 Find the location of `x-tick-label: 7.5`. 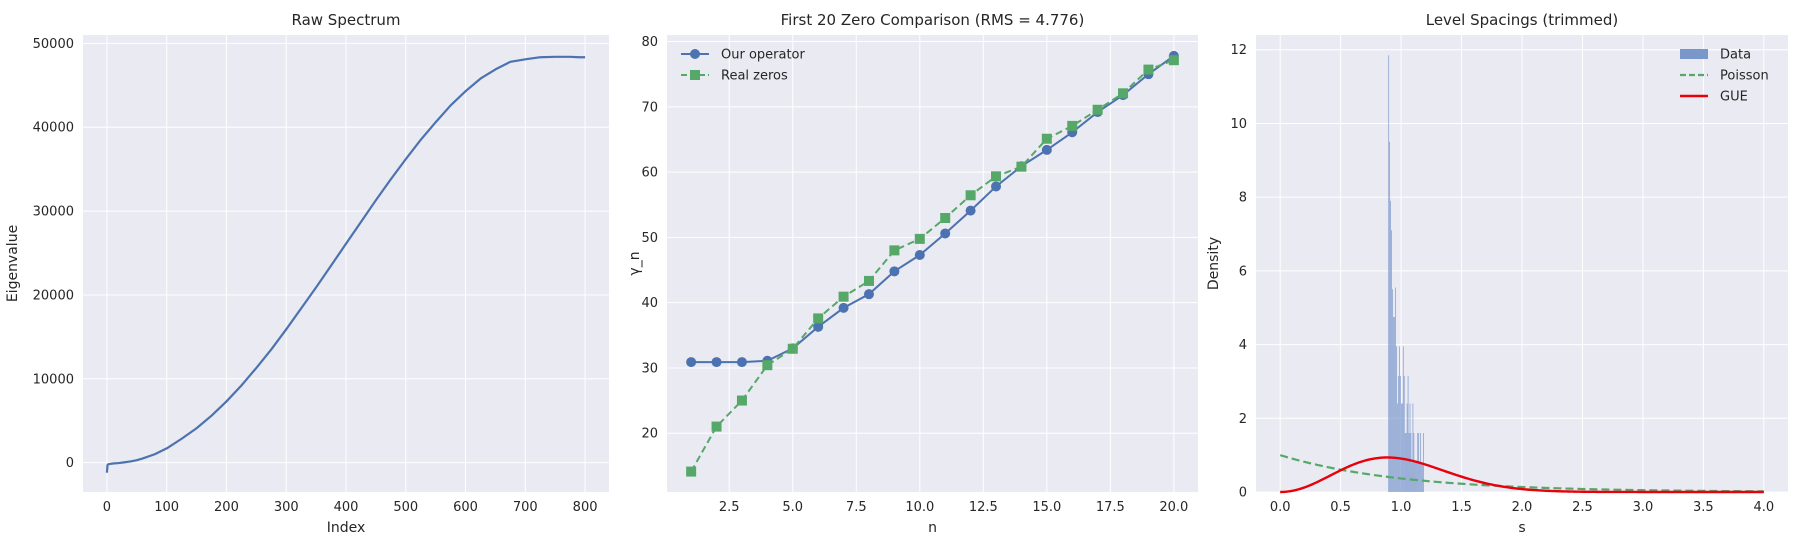

x-tick-label: 7.5 is located at coordinates (856, 507).